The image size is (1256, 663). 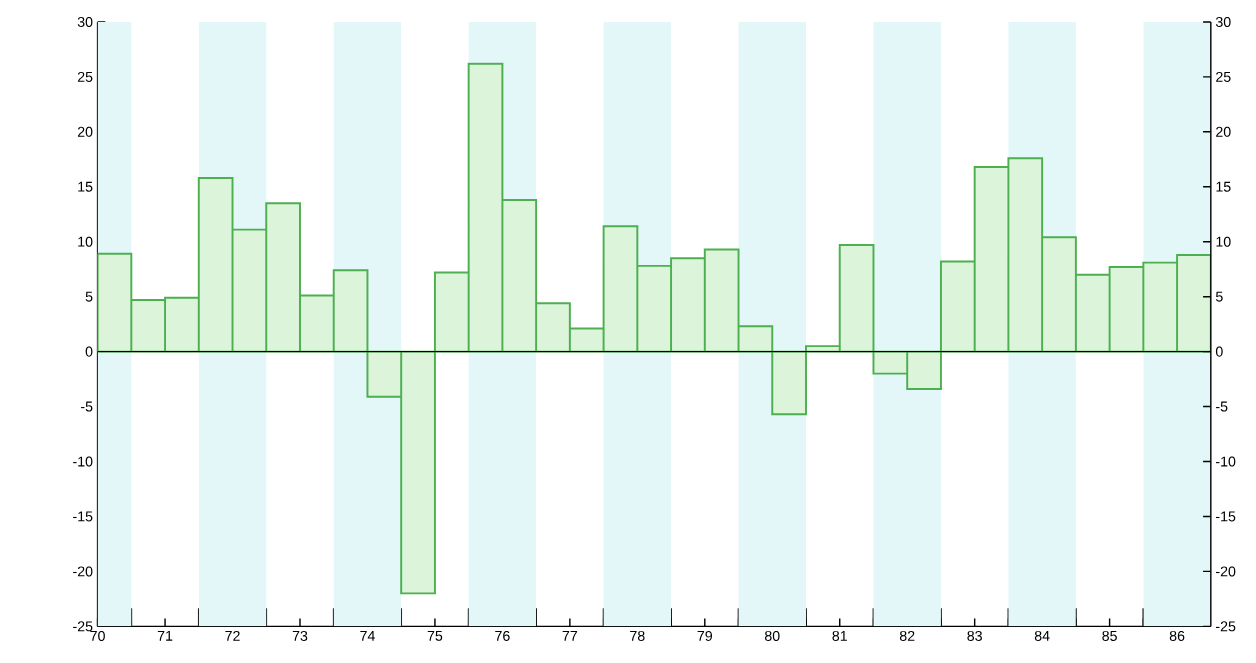 What do you see at coordinates (367, 636) in the screenshot?
I see `x-tick-label: 74` at bounding box center [367, 636].